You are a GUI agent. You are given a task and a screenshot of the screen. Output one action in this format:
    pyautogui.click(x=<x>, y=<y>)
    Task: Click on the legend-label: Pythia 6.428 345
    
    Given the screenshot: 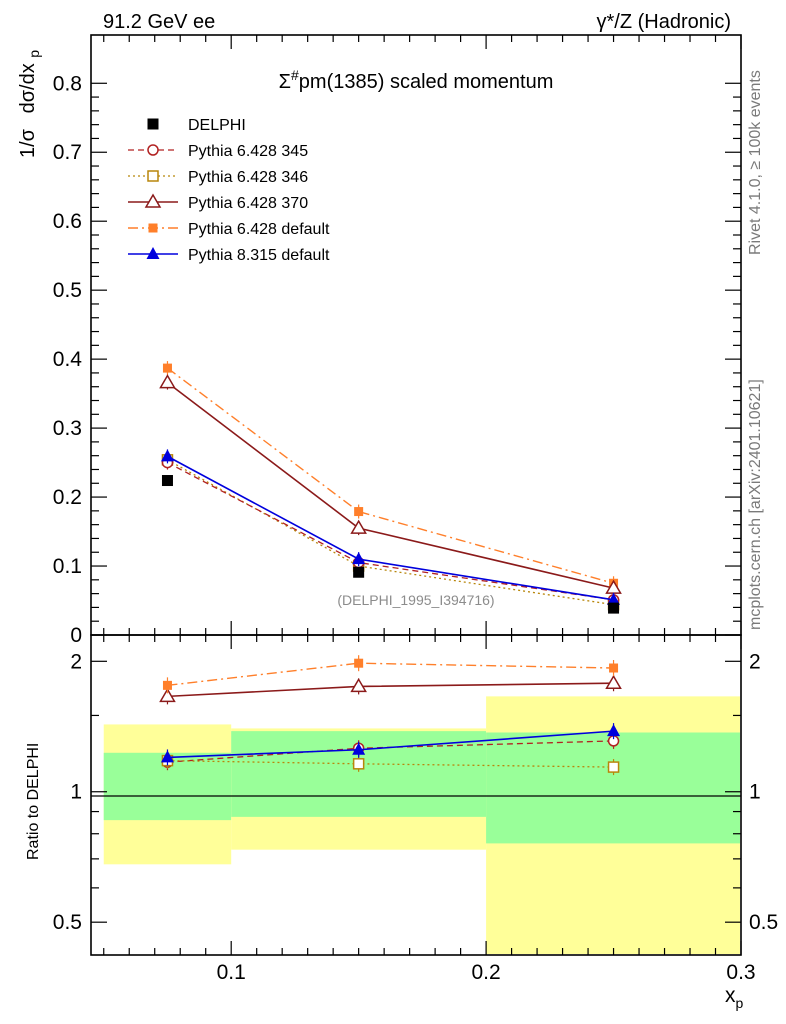 What is the action you would take?
    pyautogui.click(x=248, y=151)
    